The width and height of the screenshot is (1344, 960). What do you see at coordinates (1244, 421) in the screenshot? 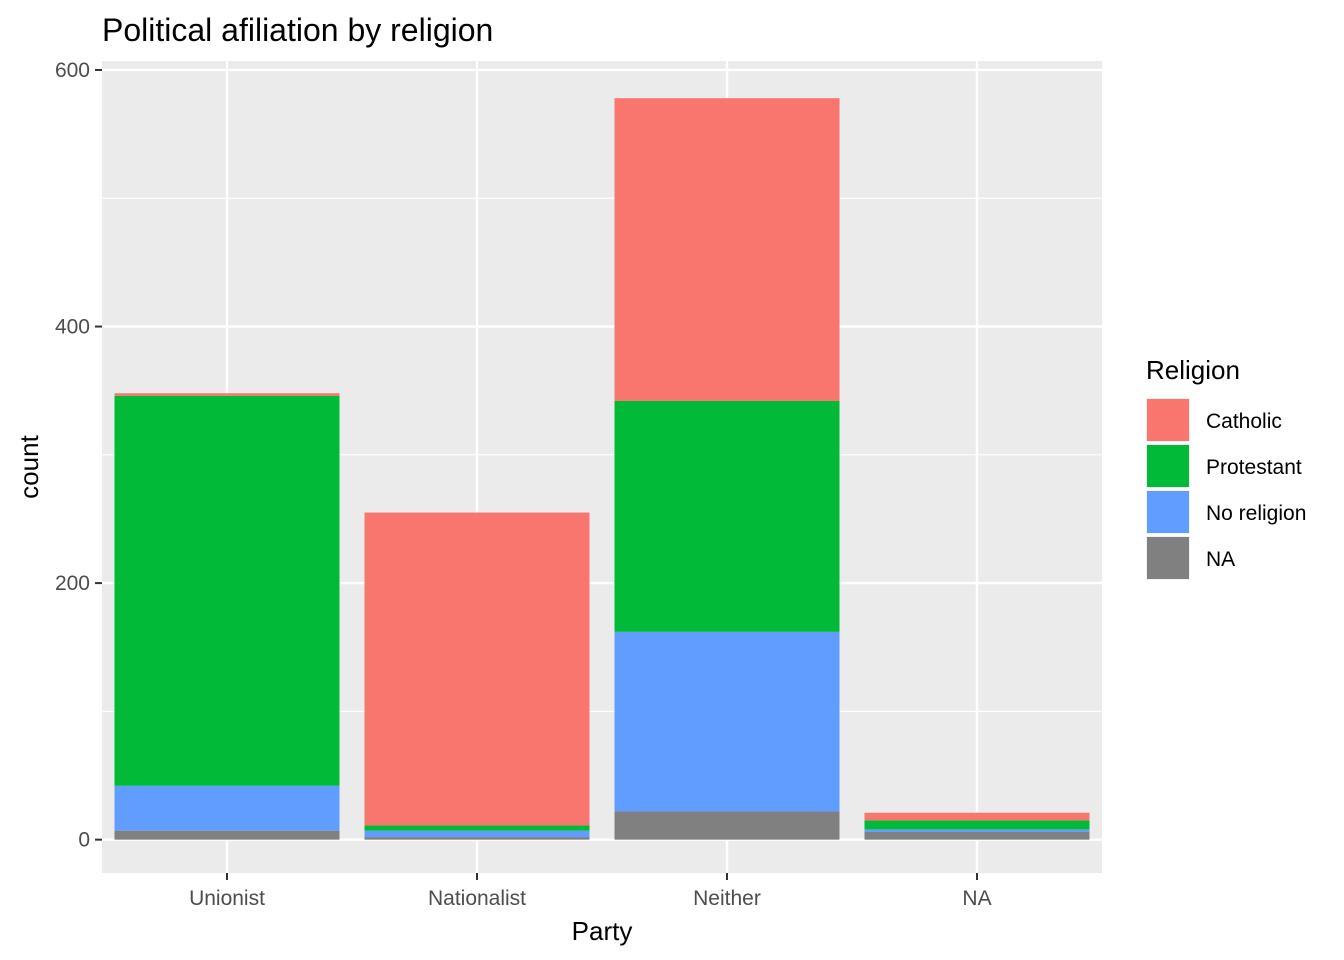
I see `legend-label: Catholic` at bounding box center [1244, 421].